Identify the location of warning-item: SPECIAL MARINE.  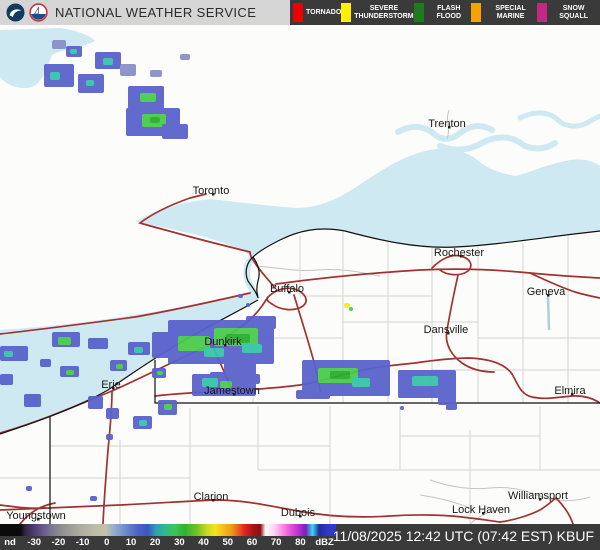
(503, 12).